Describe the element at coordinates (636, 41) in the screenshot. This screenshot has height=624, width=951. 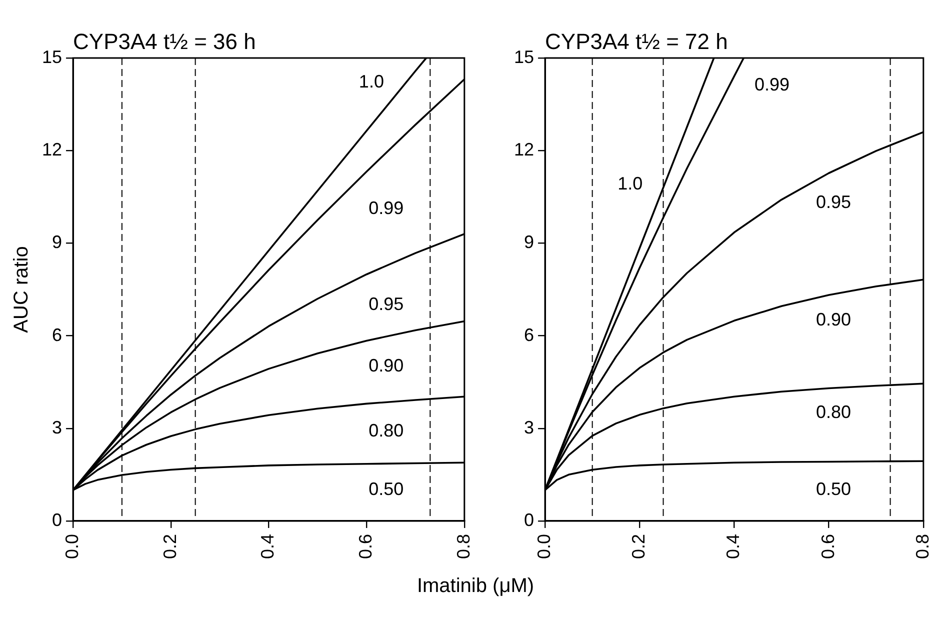
I see `chart-title: CYP3A4 t½ = 72 h` at that location.